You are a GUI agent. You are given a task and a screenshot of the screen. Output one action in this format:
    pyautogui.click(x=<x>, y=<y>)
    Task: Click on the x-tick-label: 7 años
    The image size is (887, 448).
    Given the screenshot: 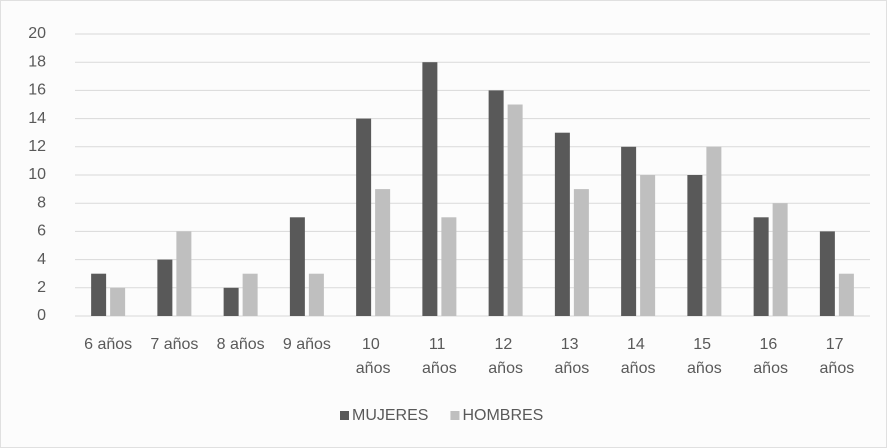 What is the action you would take?
    pyautogui.click(x=174, y=344)
    